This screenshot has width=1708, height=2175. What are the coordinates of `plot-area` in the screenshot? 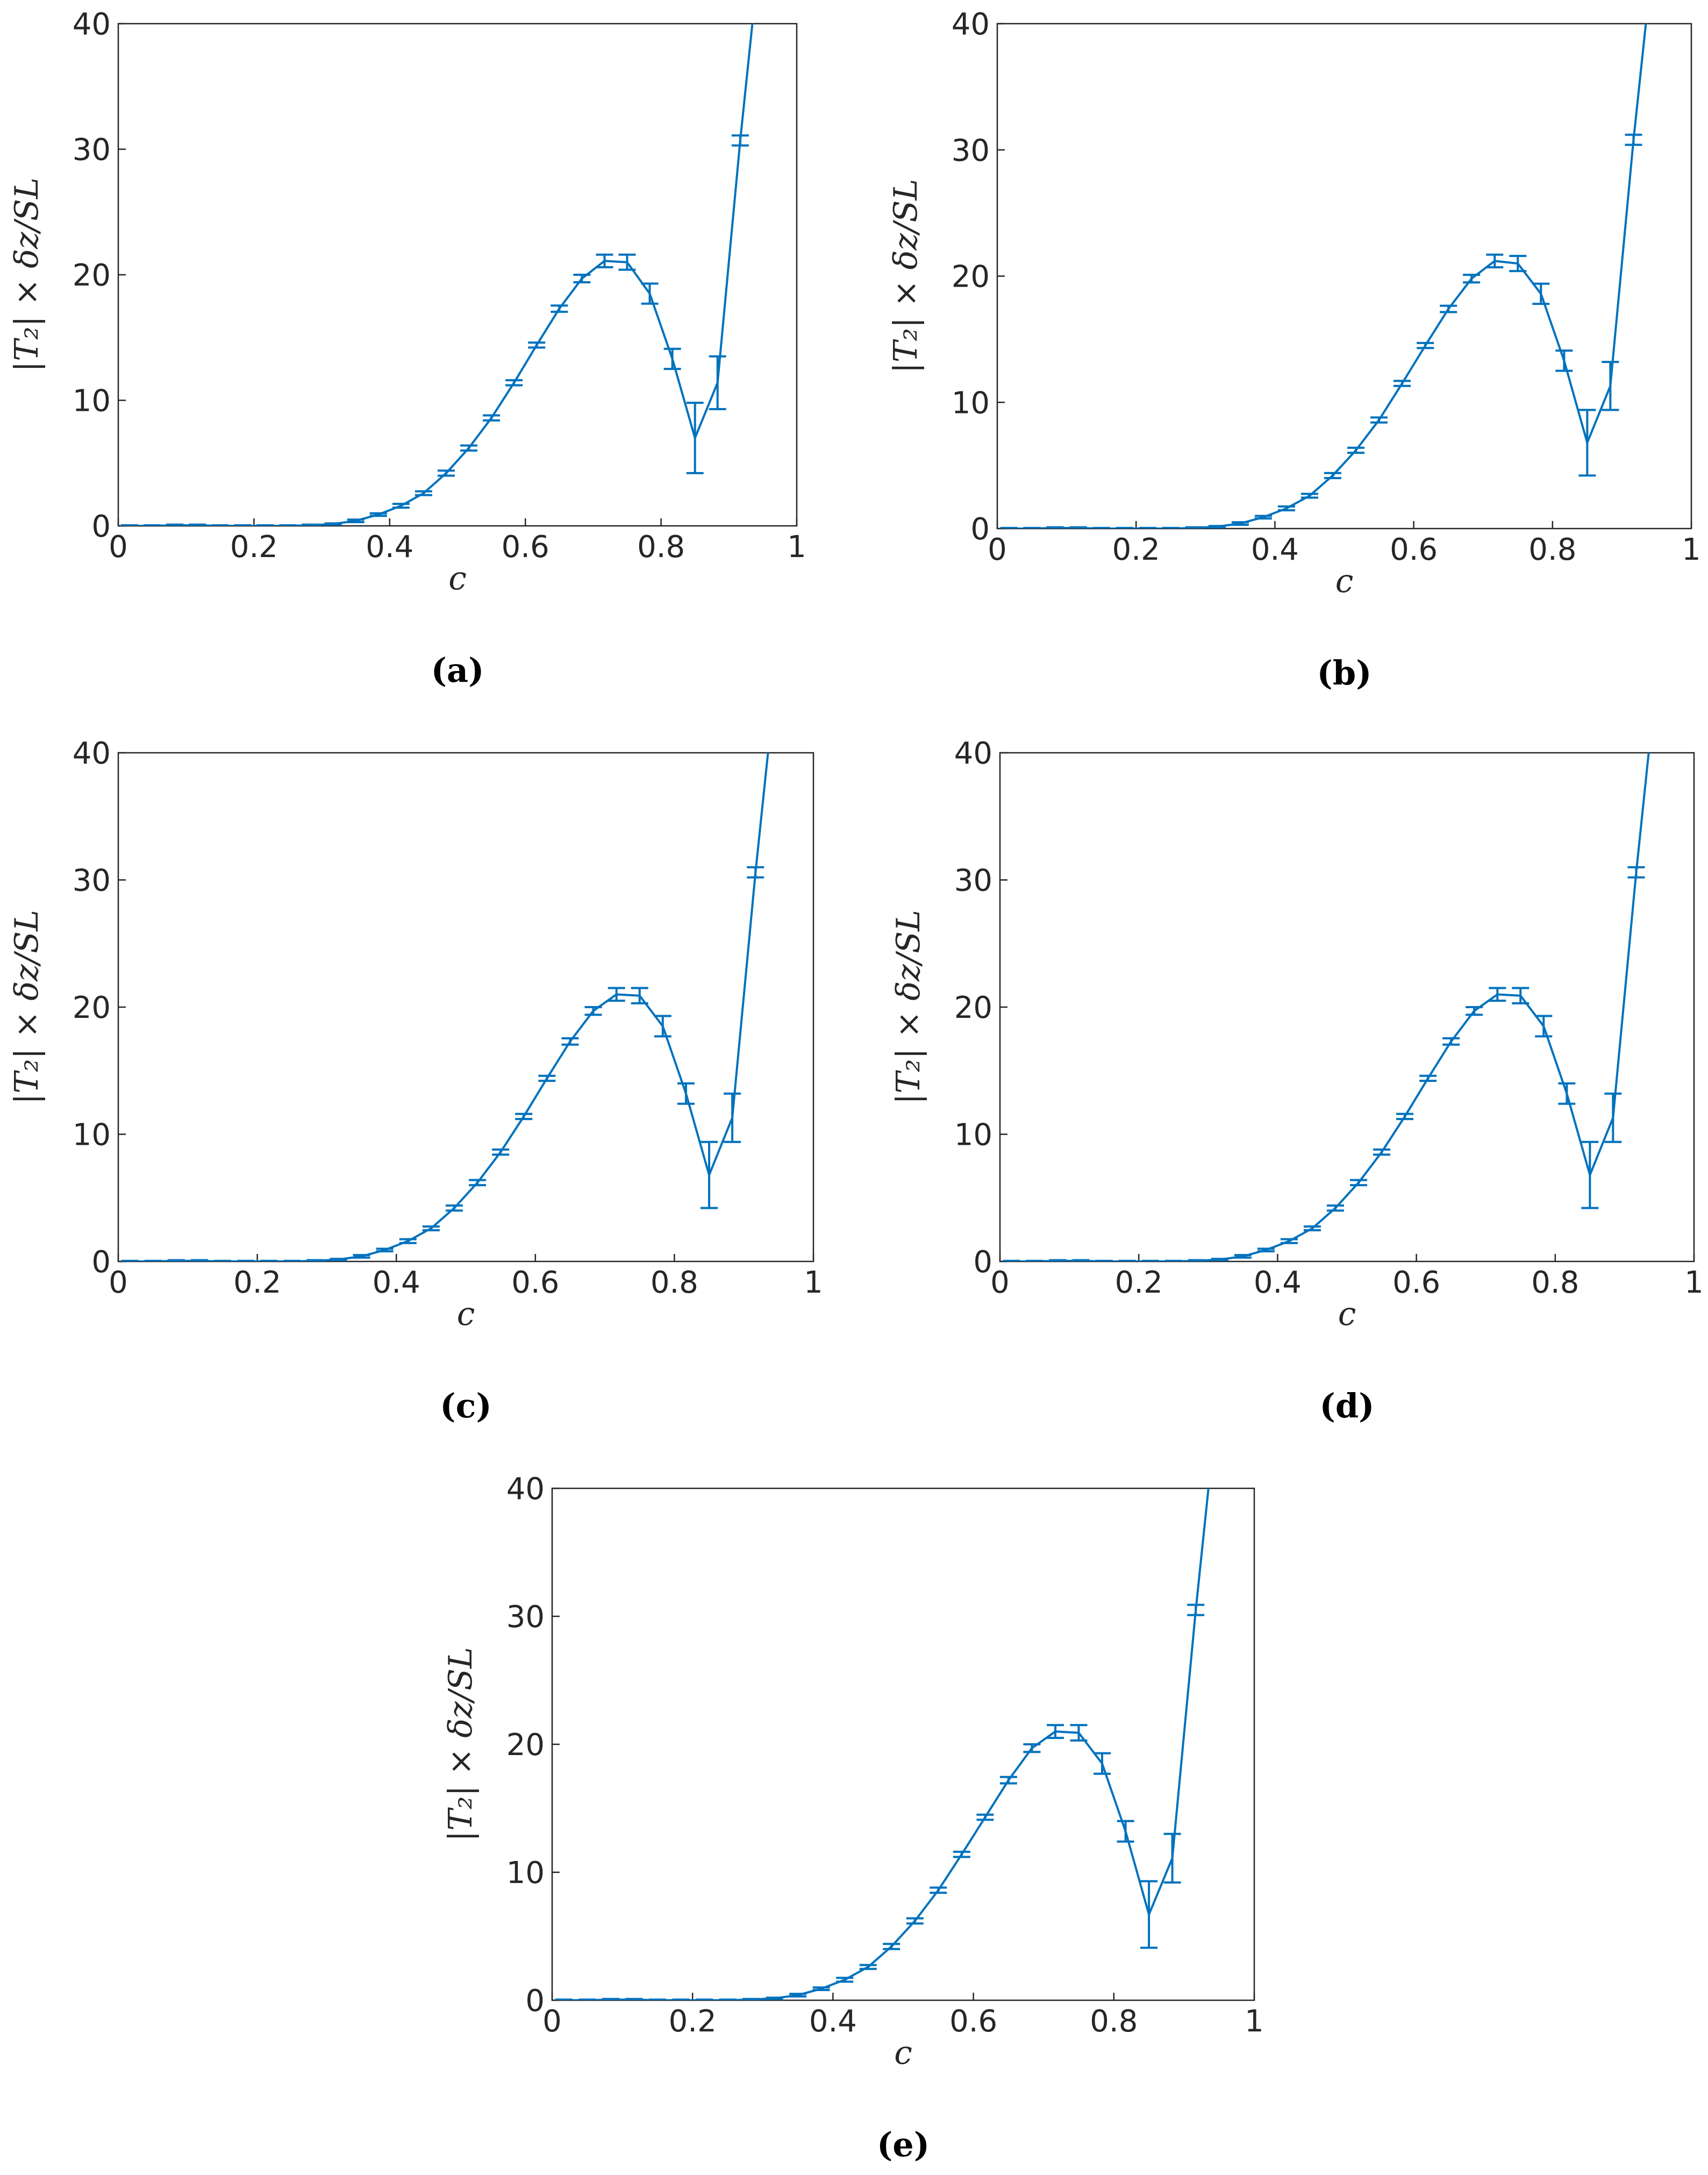 It's located at (882, 1744).